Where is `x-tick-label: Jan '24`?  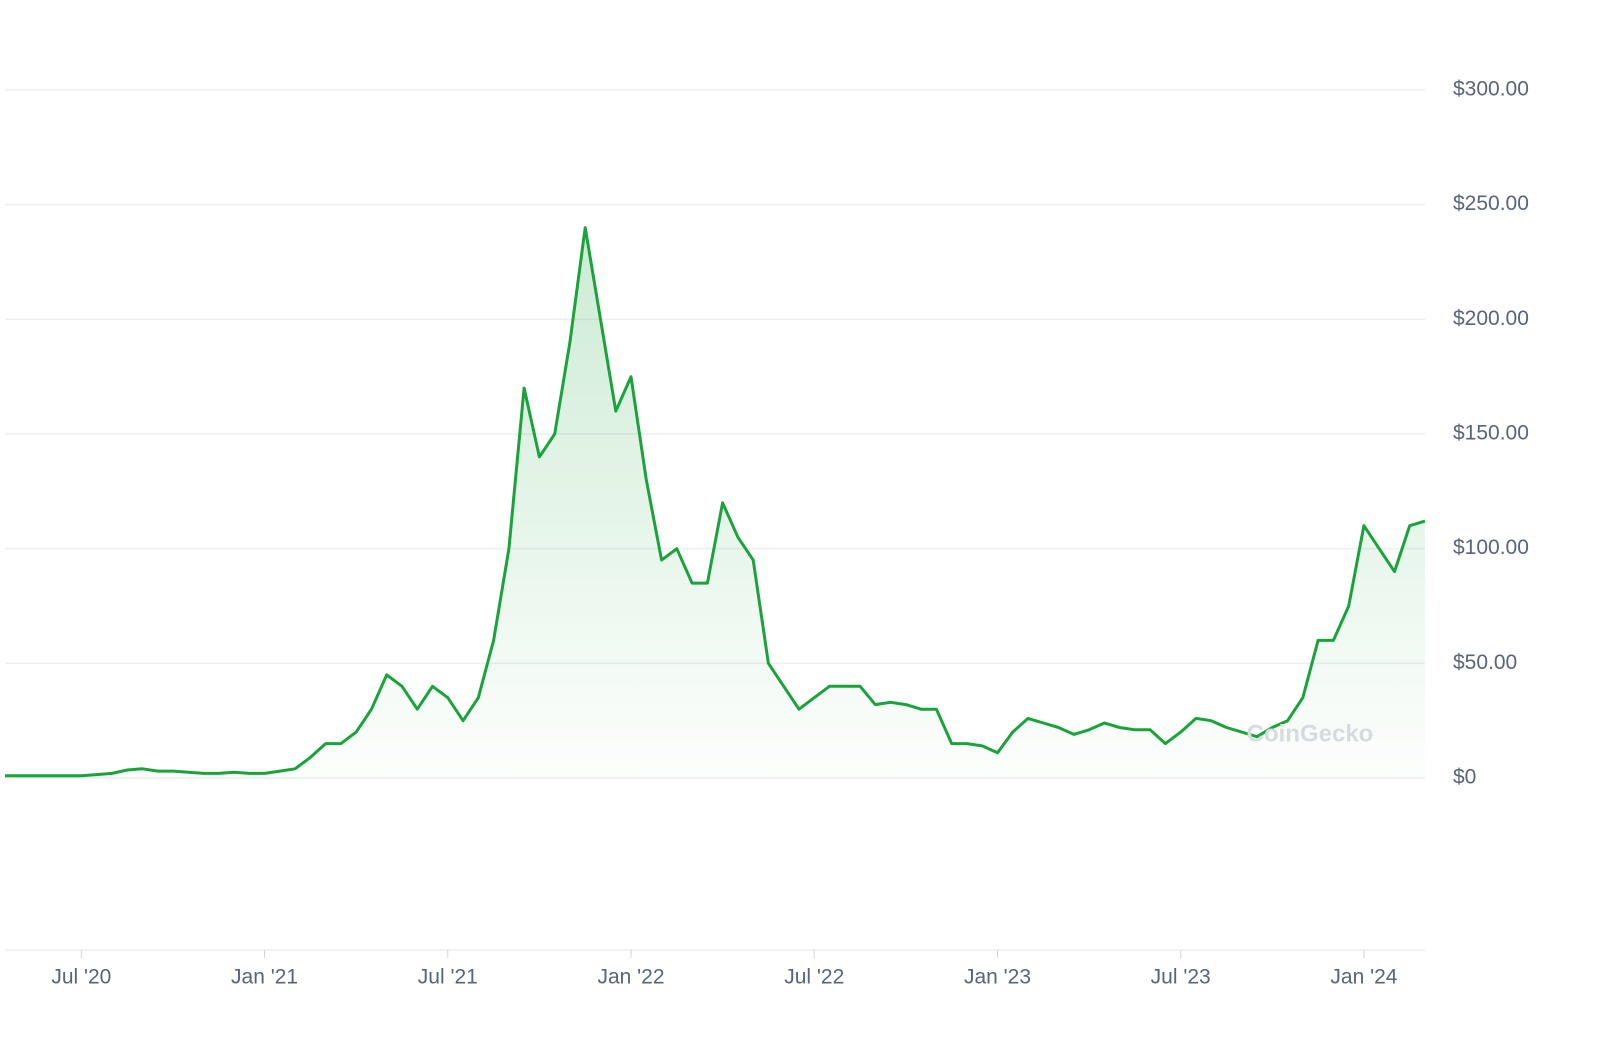
x-tick-label: Jan '24 is located at coordinates (1363, 977).